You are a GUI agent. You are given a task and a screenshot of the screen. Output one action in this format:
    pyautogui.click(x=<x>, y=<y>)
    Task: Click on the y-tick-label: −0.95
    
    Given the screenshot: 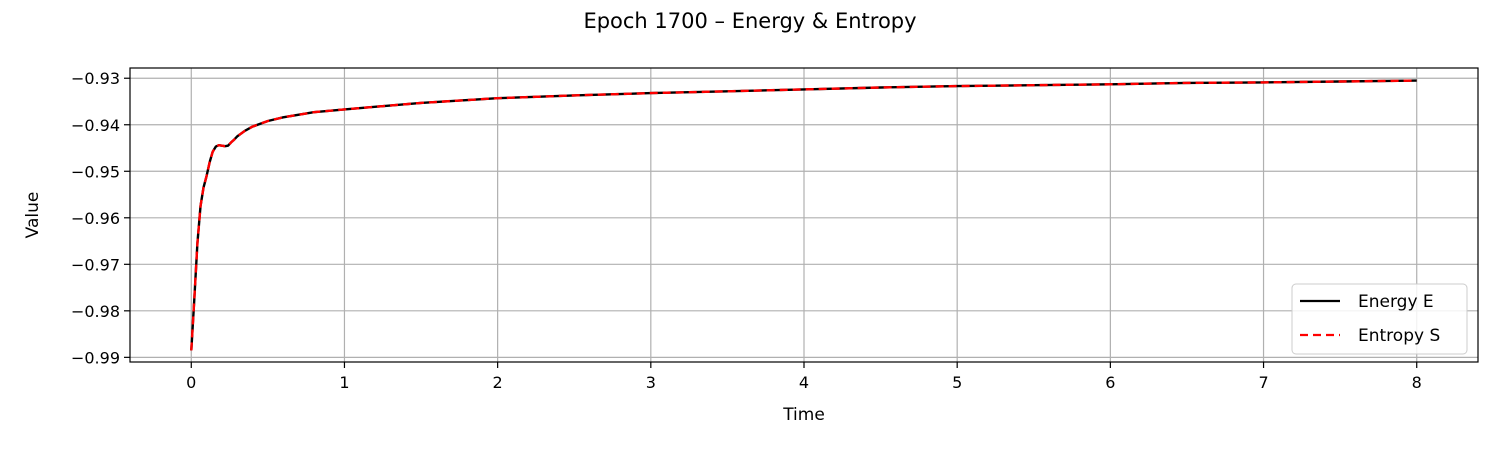 What is the action you would take?
    pyautogui.click(x=95, y=171)
    